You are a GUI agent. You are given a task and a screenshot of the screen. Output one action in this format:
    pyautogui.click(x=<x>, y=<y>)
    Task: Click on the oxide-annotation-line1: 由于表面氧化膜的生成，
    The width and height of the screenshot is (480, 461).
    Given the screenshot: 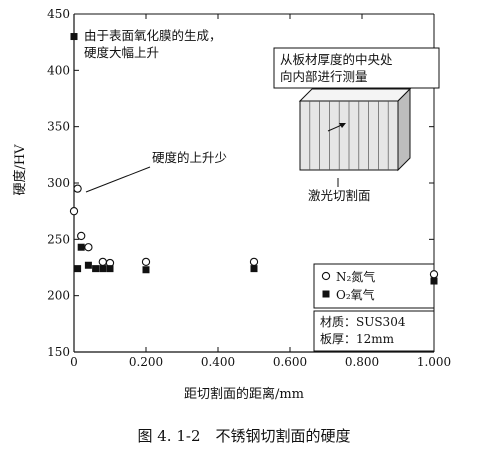 What is the action you would take?
    pyautogui.click(x=153, y=35)
    